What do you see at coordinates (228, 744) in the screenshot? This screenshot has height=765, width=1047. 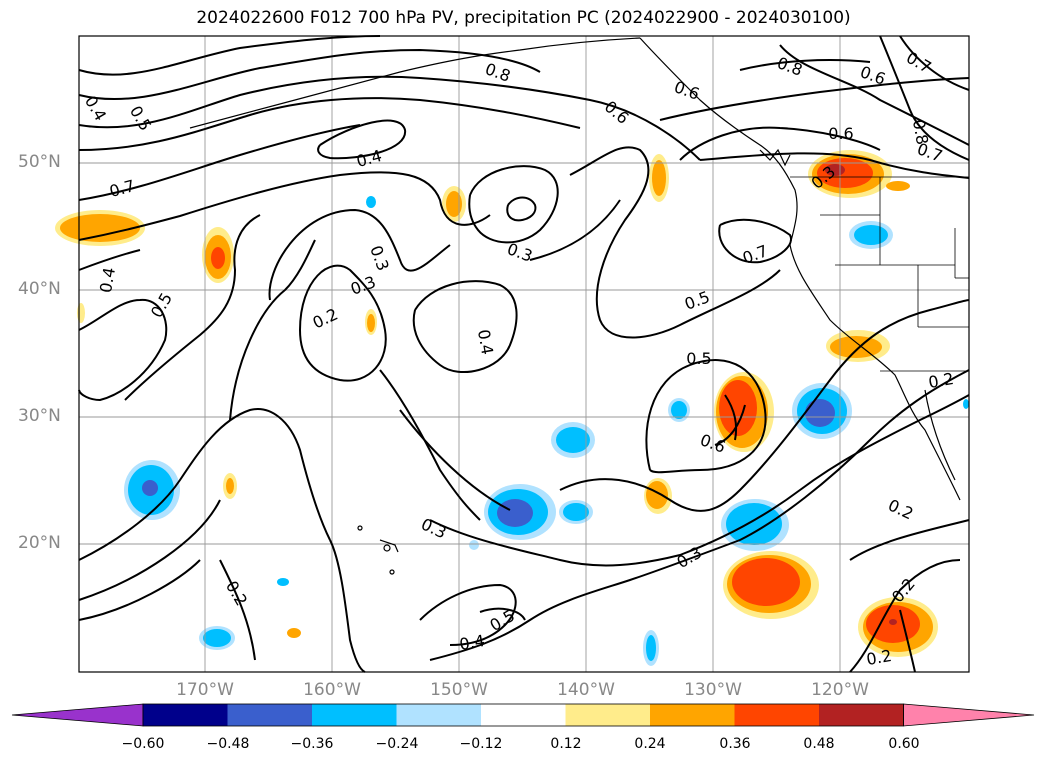 I see `colorbar-tick-label: −0.48` at bounding box center [228, 744].